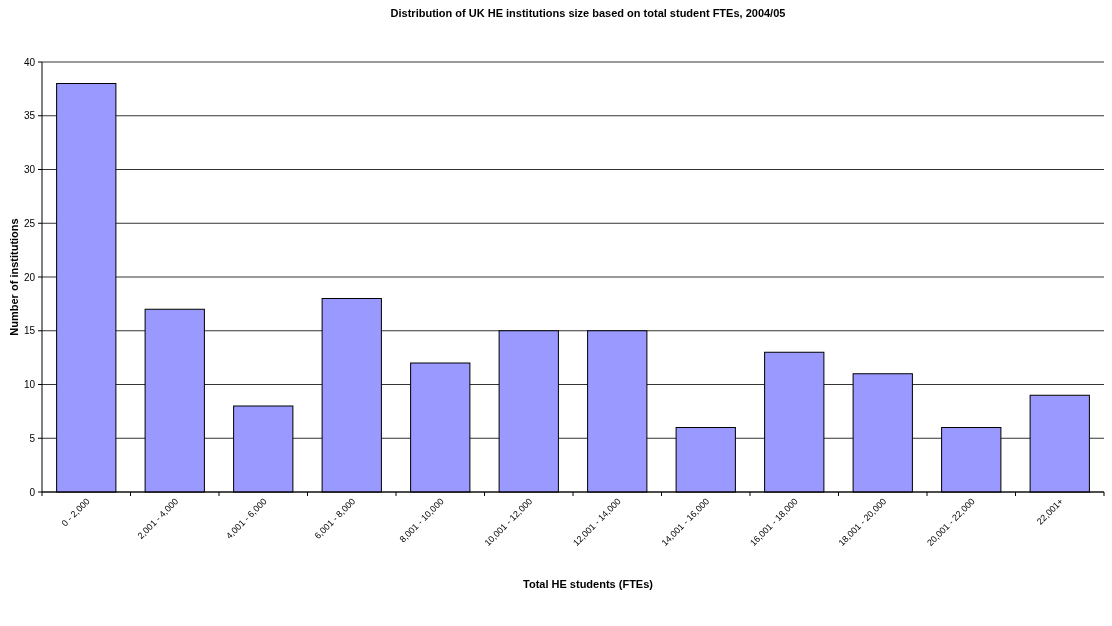 The height and width of the screenshot is (626, 1112). Describe the element at coordinates (29, 277) in the screenshot. I see `y-tick-label: 20` at that location.